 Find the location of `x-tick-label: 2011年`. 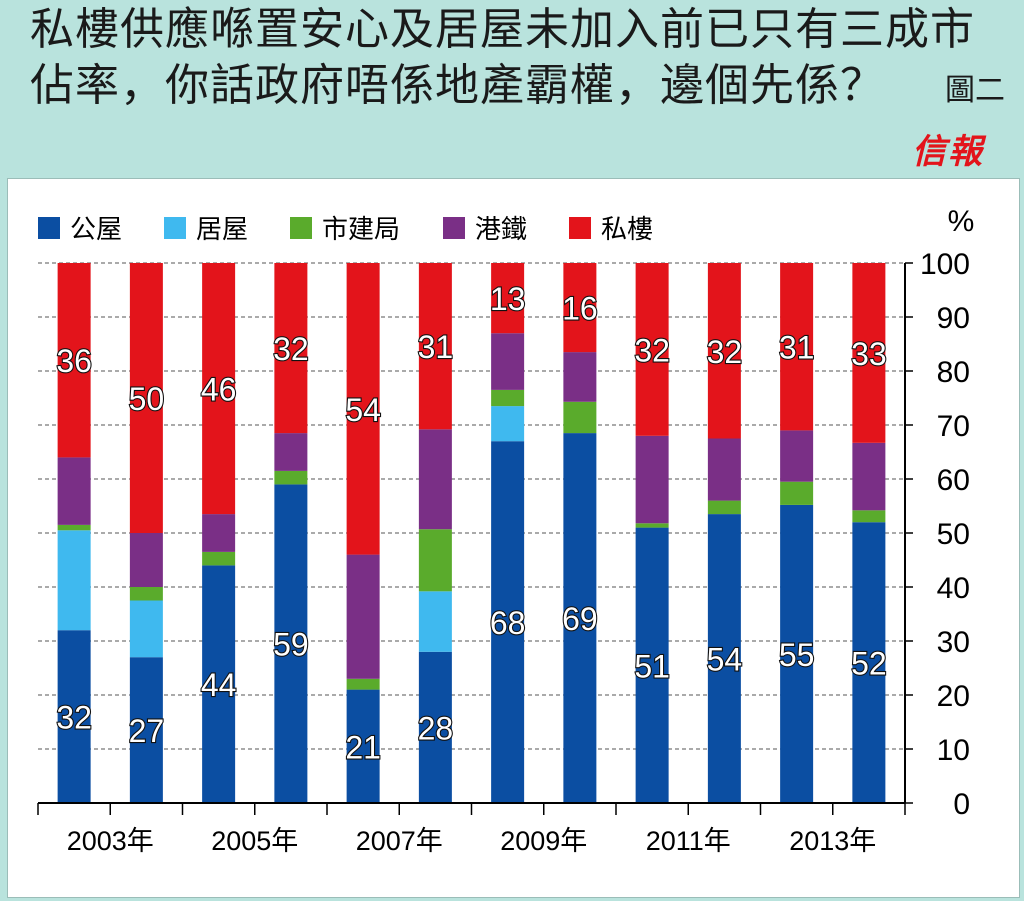

x-tick-label: 2011年 is located at coordinates (688, 841).